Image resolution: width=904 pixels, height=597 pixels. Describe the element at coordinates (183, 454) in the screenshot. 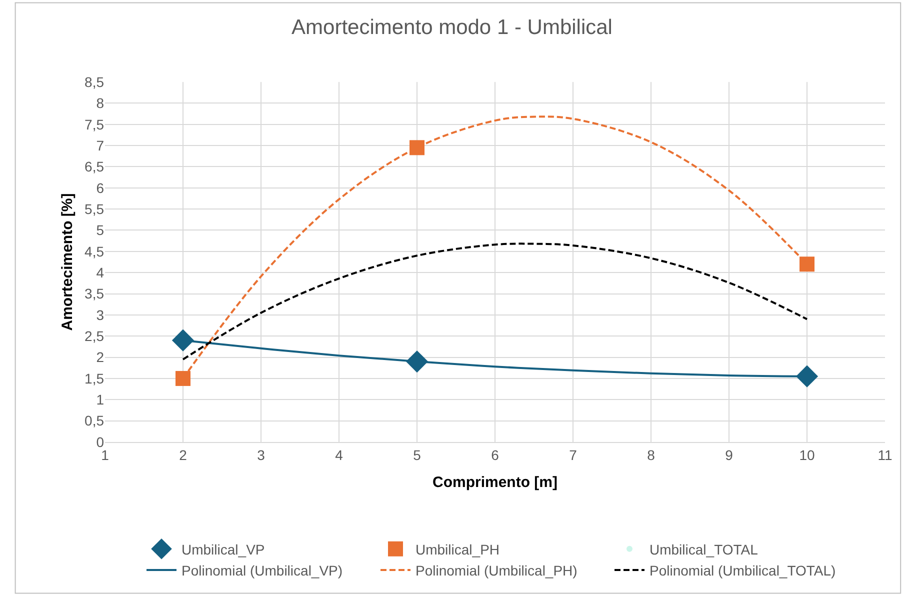

I see `x-tick-label: 2` at that location.